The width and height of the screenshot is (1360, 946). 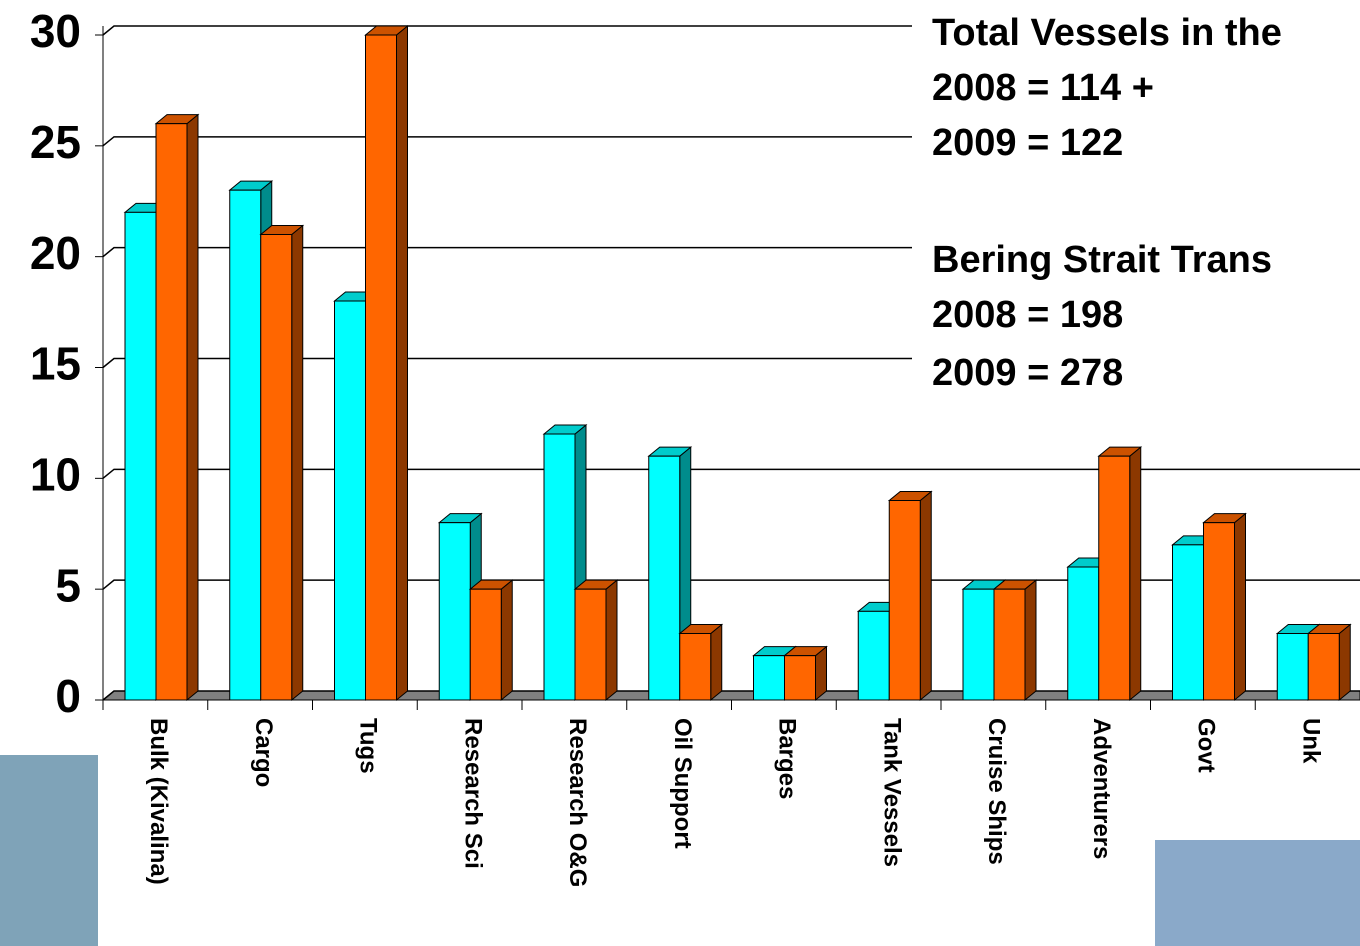 I want to click on x-tick-label: Adventurers, so click(x=1101, y=788).